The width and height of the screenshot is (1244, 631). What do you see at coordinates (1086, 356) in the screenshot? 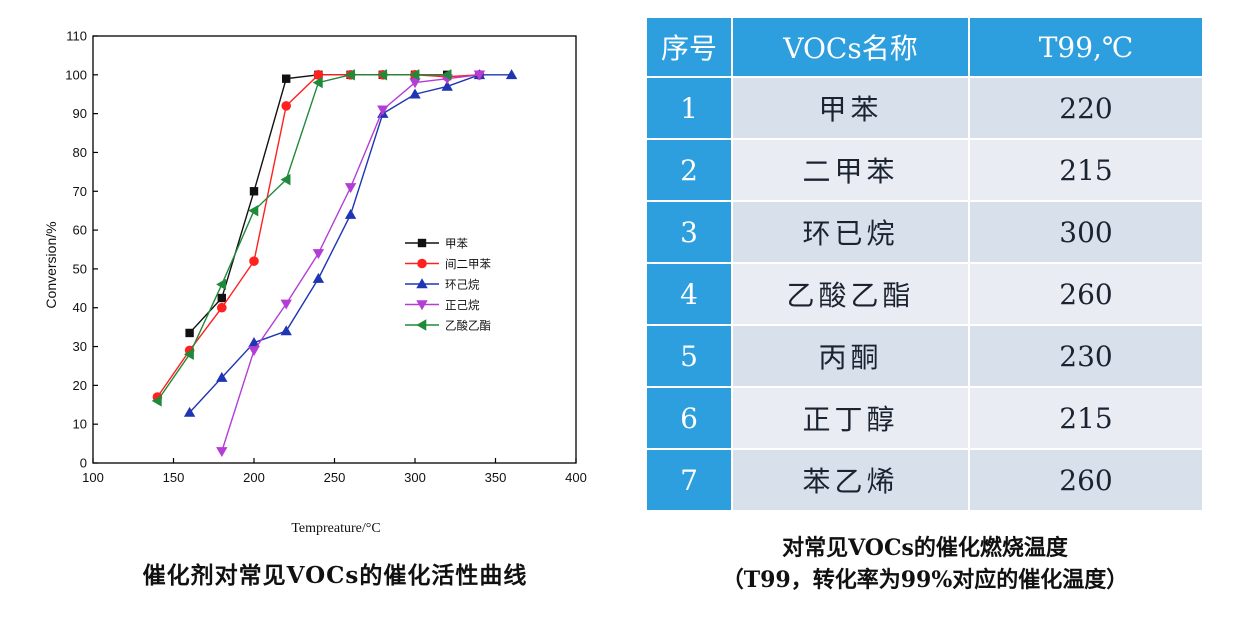
I see `row-t99: 230` at bounding box center [1086, 356].